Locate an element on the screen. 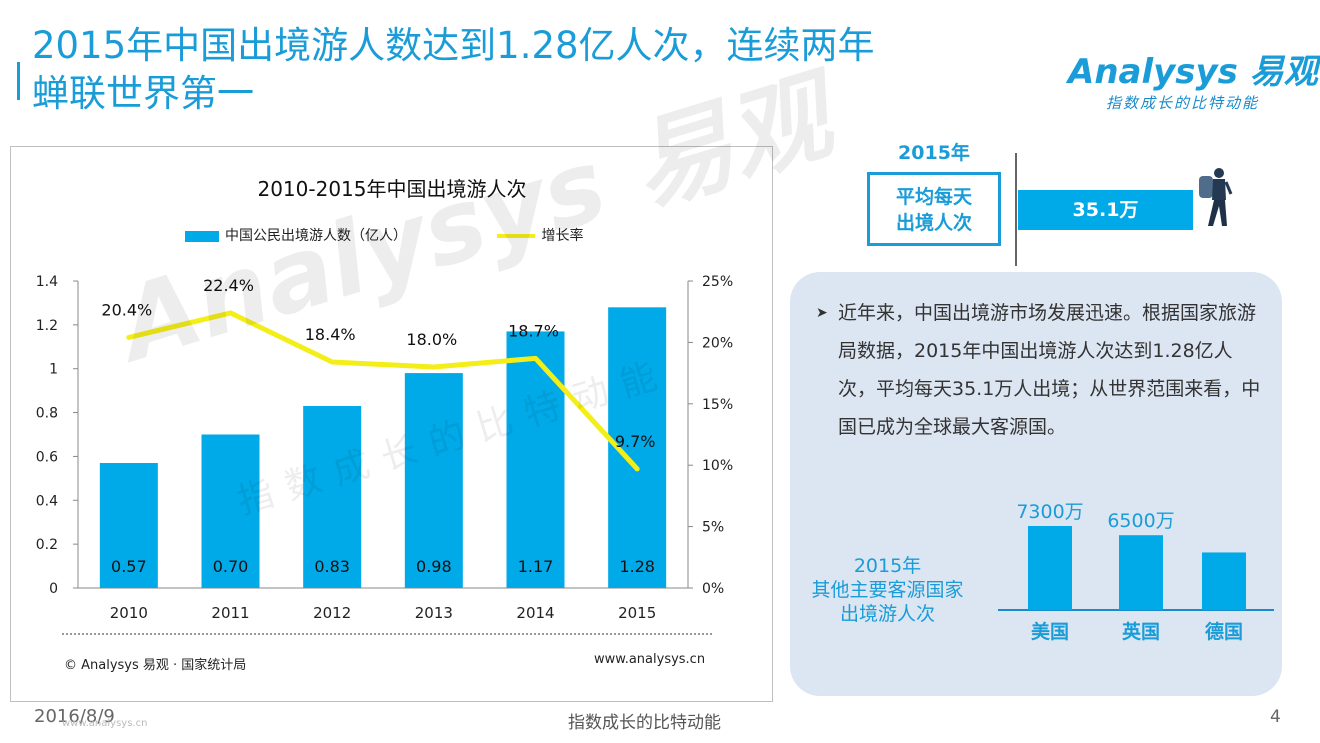  bar-value-label: 1.17 is located at coordinates (536, 566).